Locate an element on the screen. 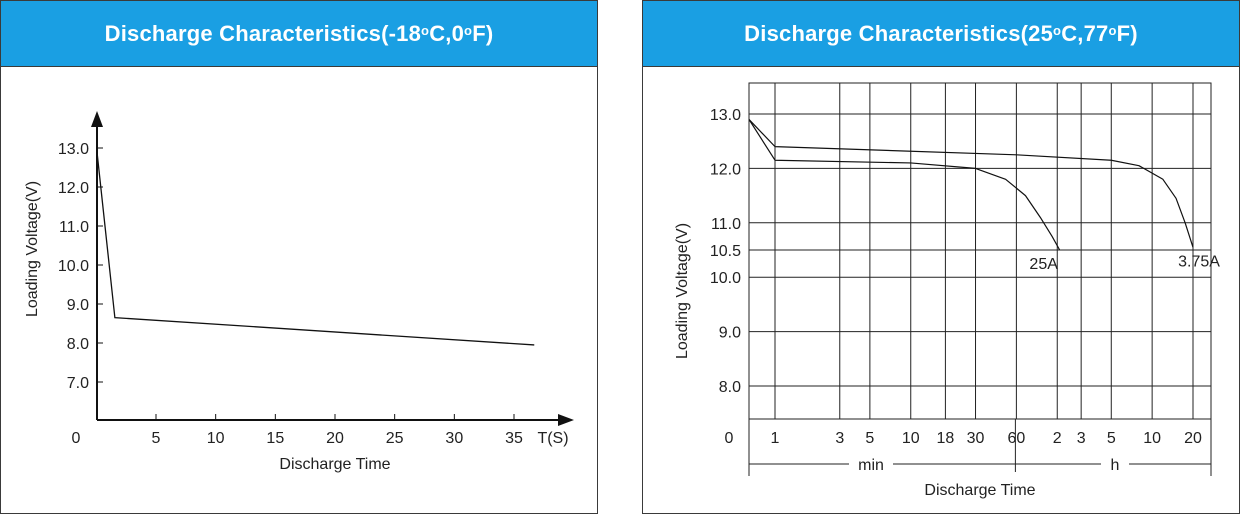 The height and width of the screenshot is (514, 1240). series-label: 25A is located at coordinates (1043, 264).